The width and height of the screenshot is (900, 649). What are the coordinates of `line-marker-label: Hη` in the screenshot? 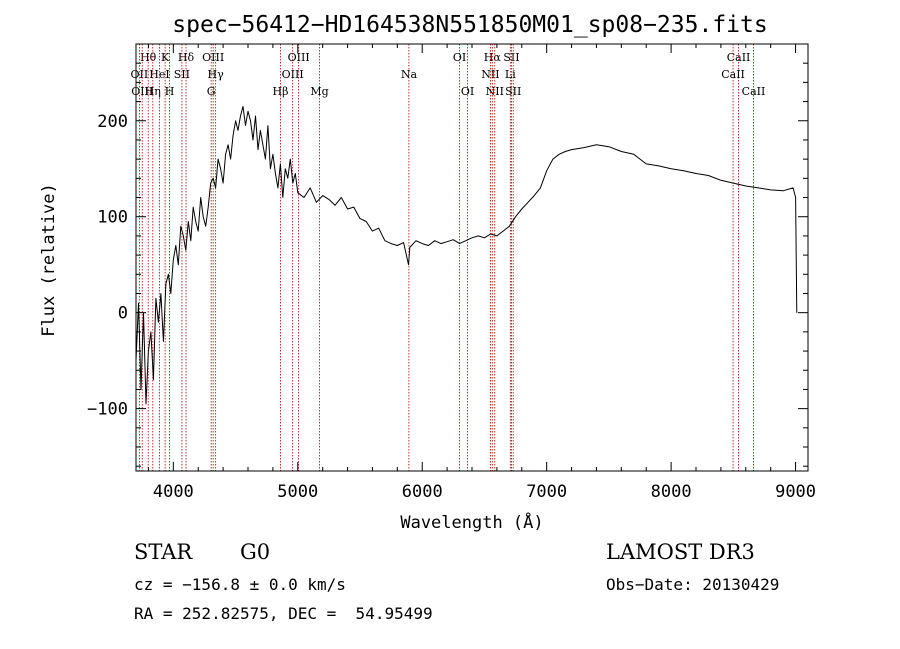 It's located at (153, 91).